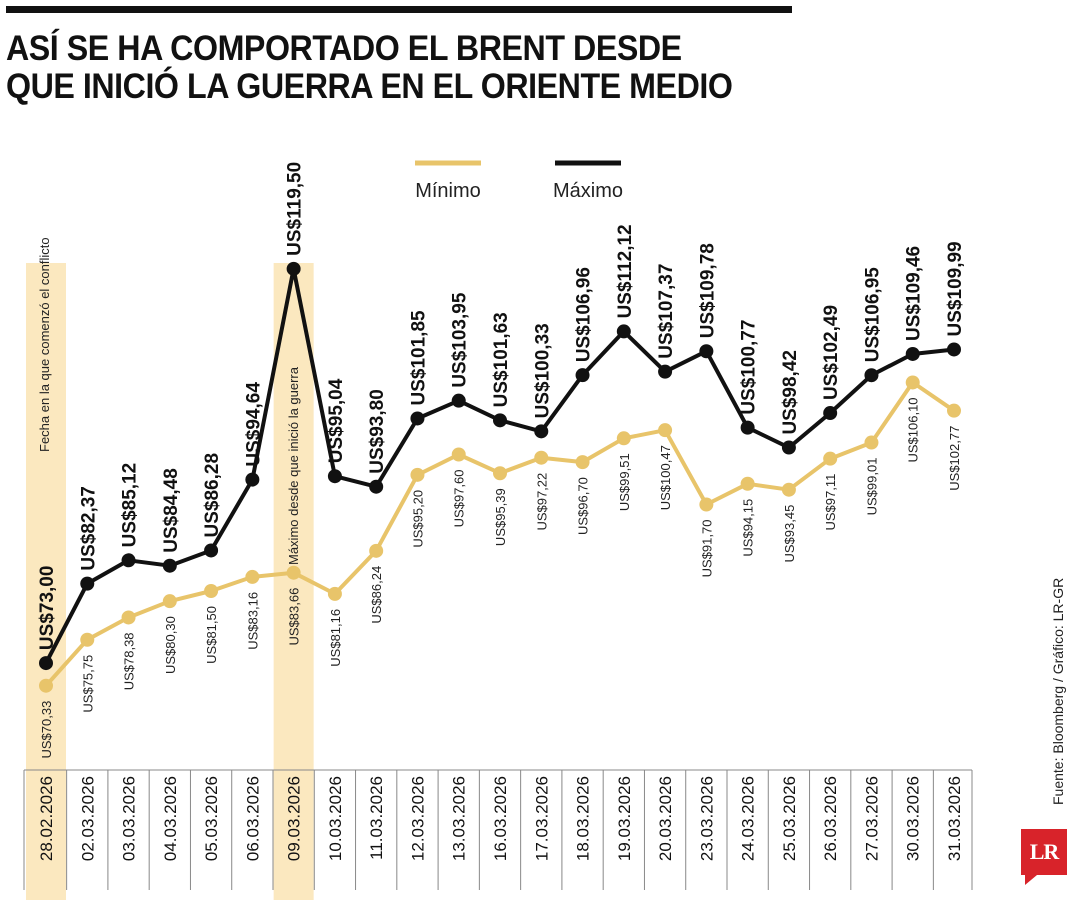 The width and height of the screenshot is (1080, 900). What do you see at coordinates (252, 576) in the screenshot?
I see `point-minimo-06.03.2026` at bounding box center [252, 576].